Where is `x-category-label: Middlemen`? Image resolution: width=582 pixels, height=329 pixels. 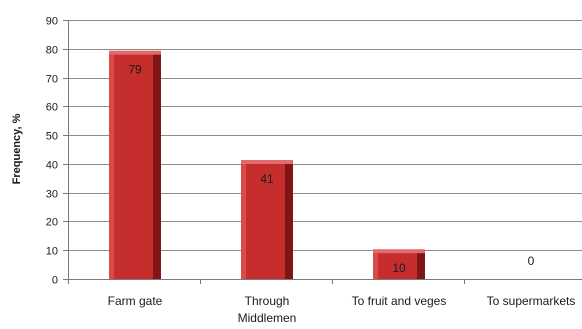 x-category-label: Middlemen is located at coordinates (267, 318).